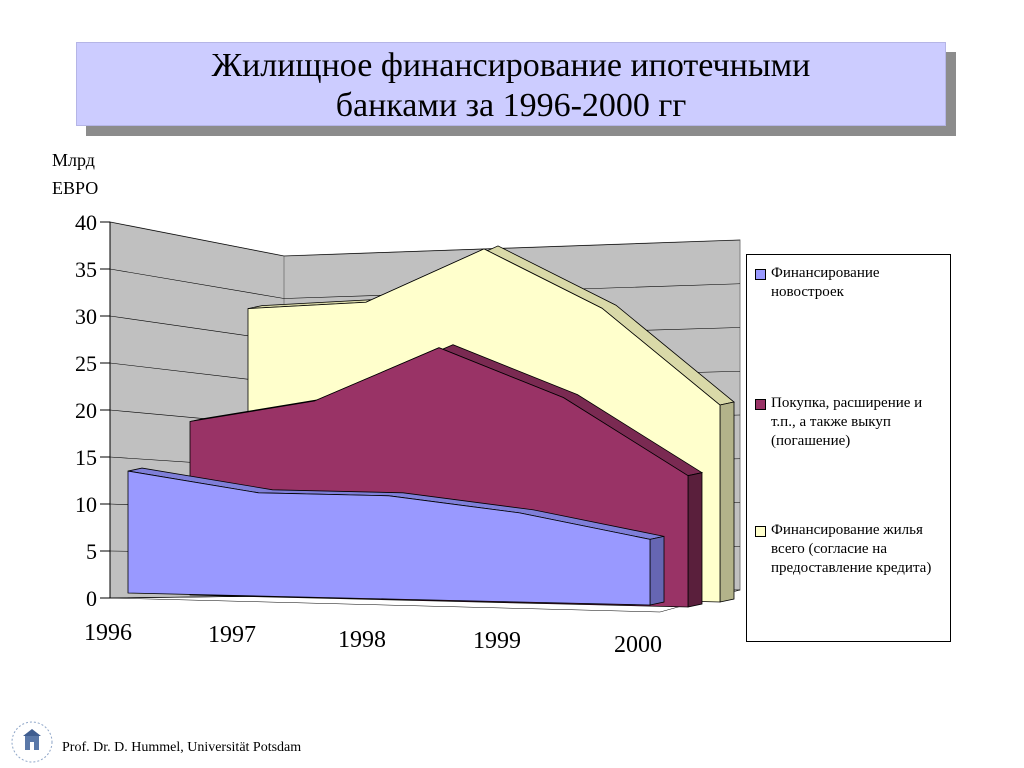 This screenshot has height=768, width=1024. I want to click on legend-item-1: Финансирование новостроек, so click(852, 283).